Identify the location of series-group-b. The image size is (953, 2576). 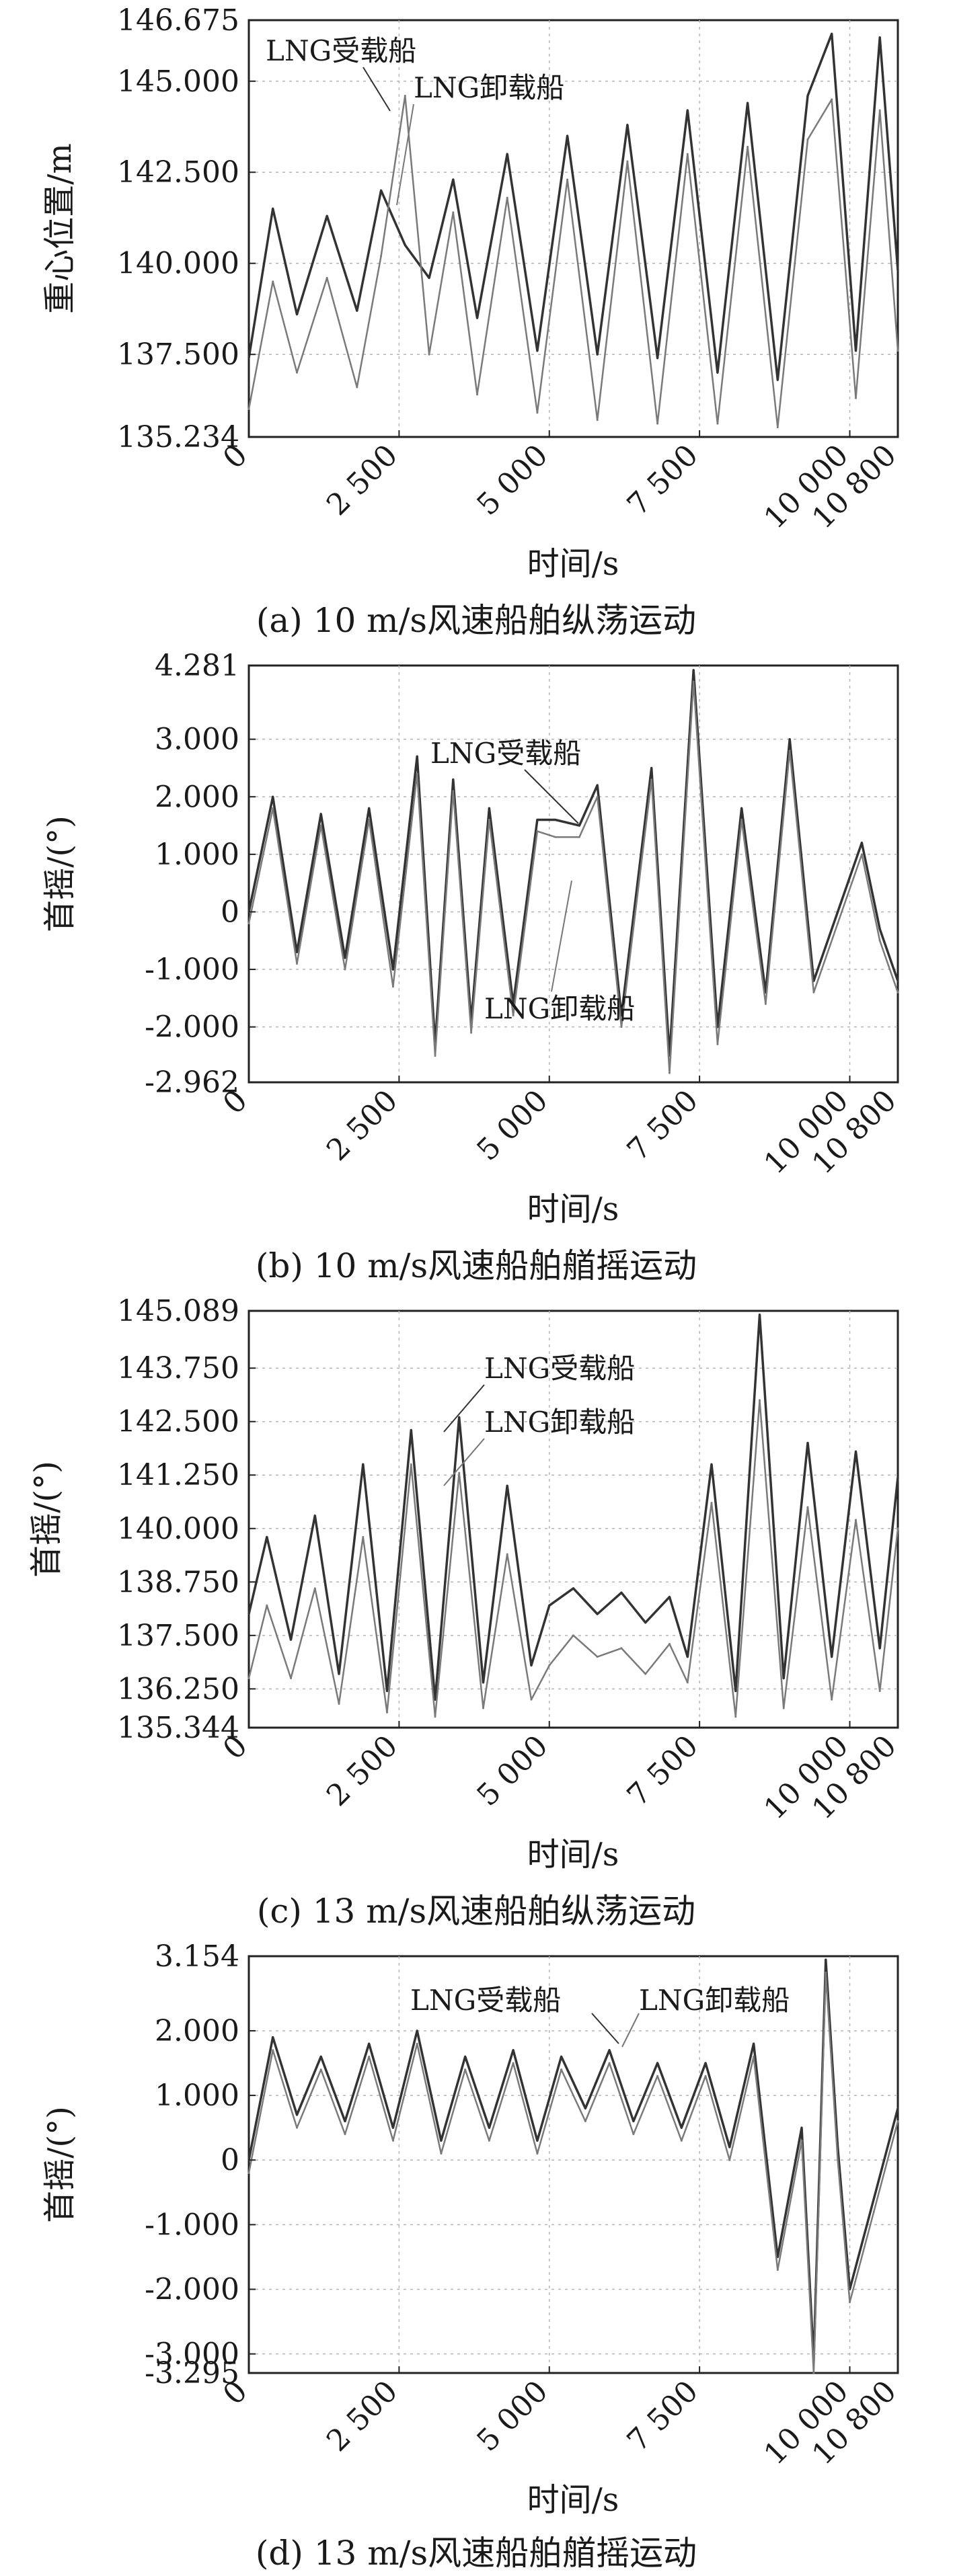
(573, 871).